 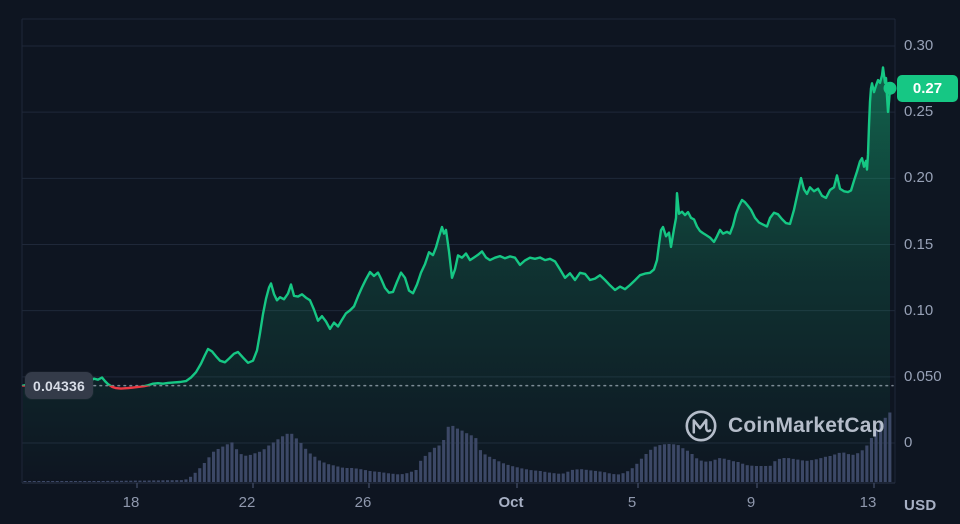 What do you see at coordinates (919, 111) in the screenshot?
I see `y-axis-label: 0.25` at bounding box center [919, 111].